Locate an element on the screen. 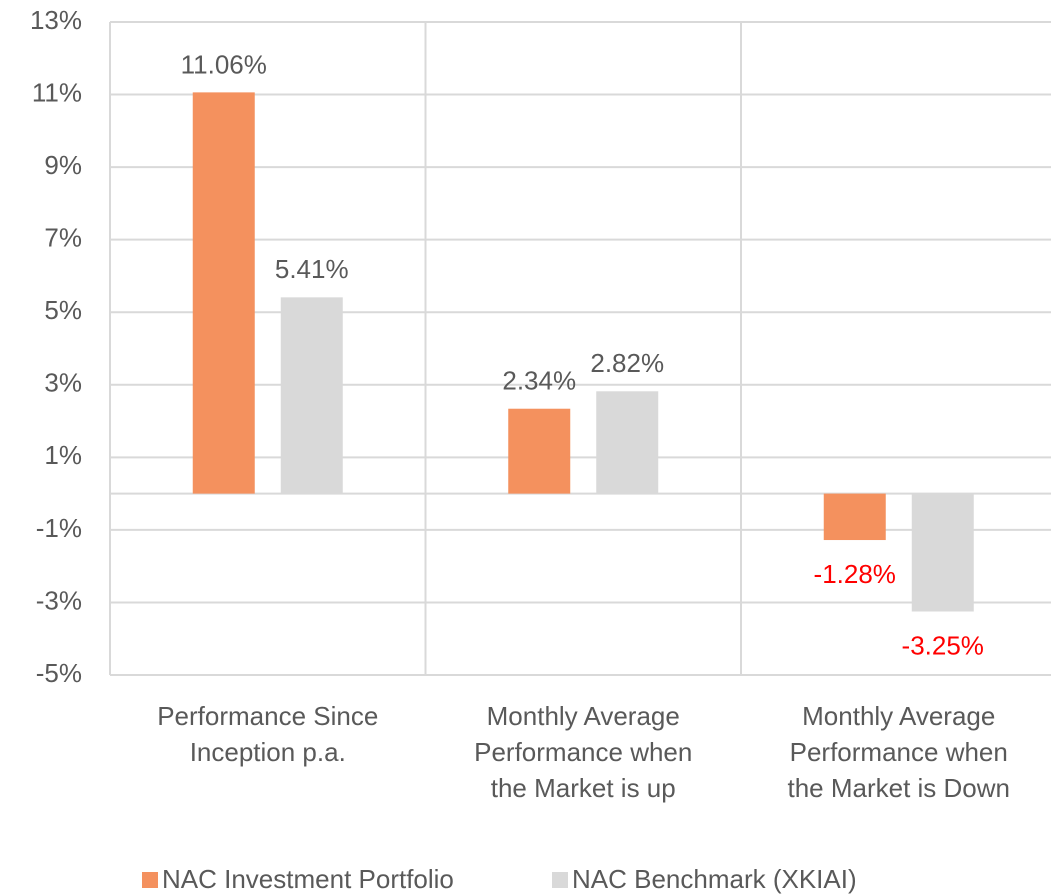 The width and height of the screenshot is (1051, 894). y-tick-label: 11% is located at coordinates (57, 92).